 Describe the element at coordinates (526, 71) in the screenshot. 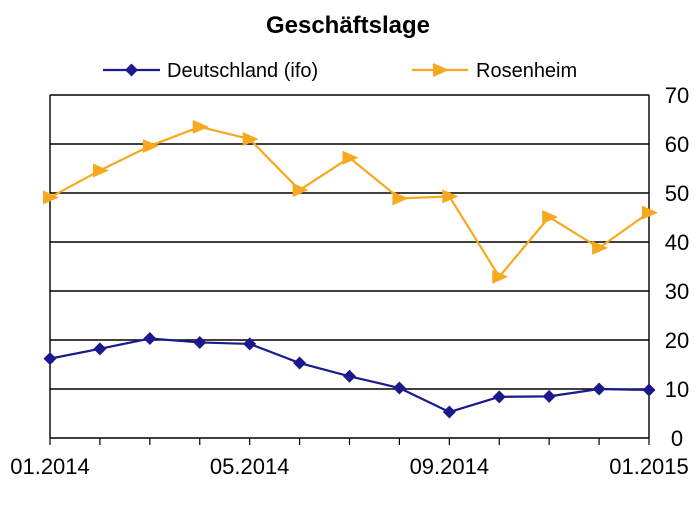

I see `legend-label: Rosenheim` at that location.